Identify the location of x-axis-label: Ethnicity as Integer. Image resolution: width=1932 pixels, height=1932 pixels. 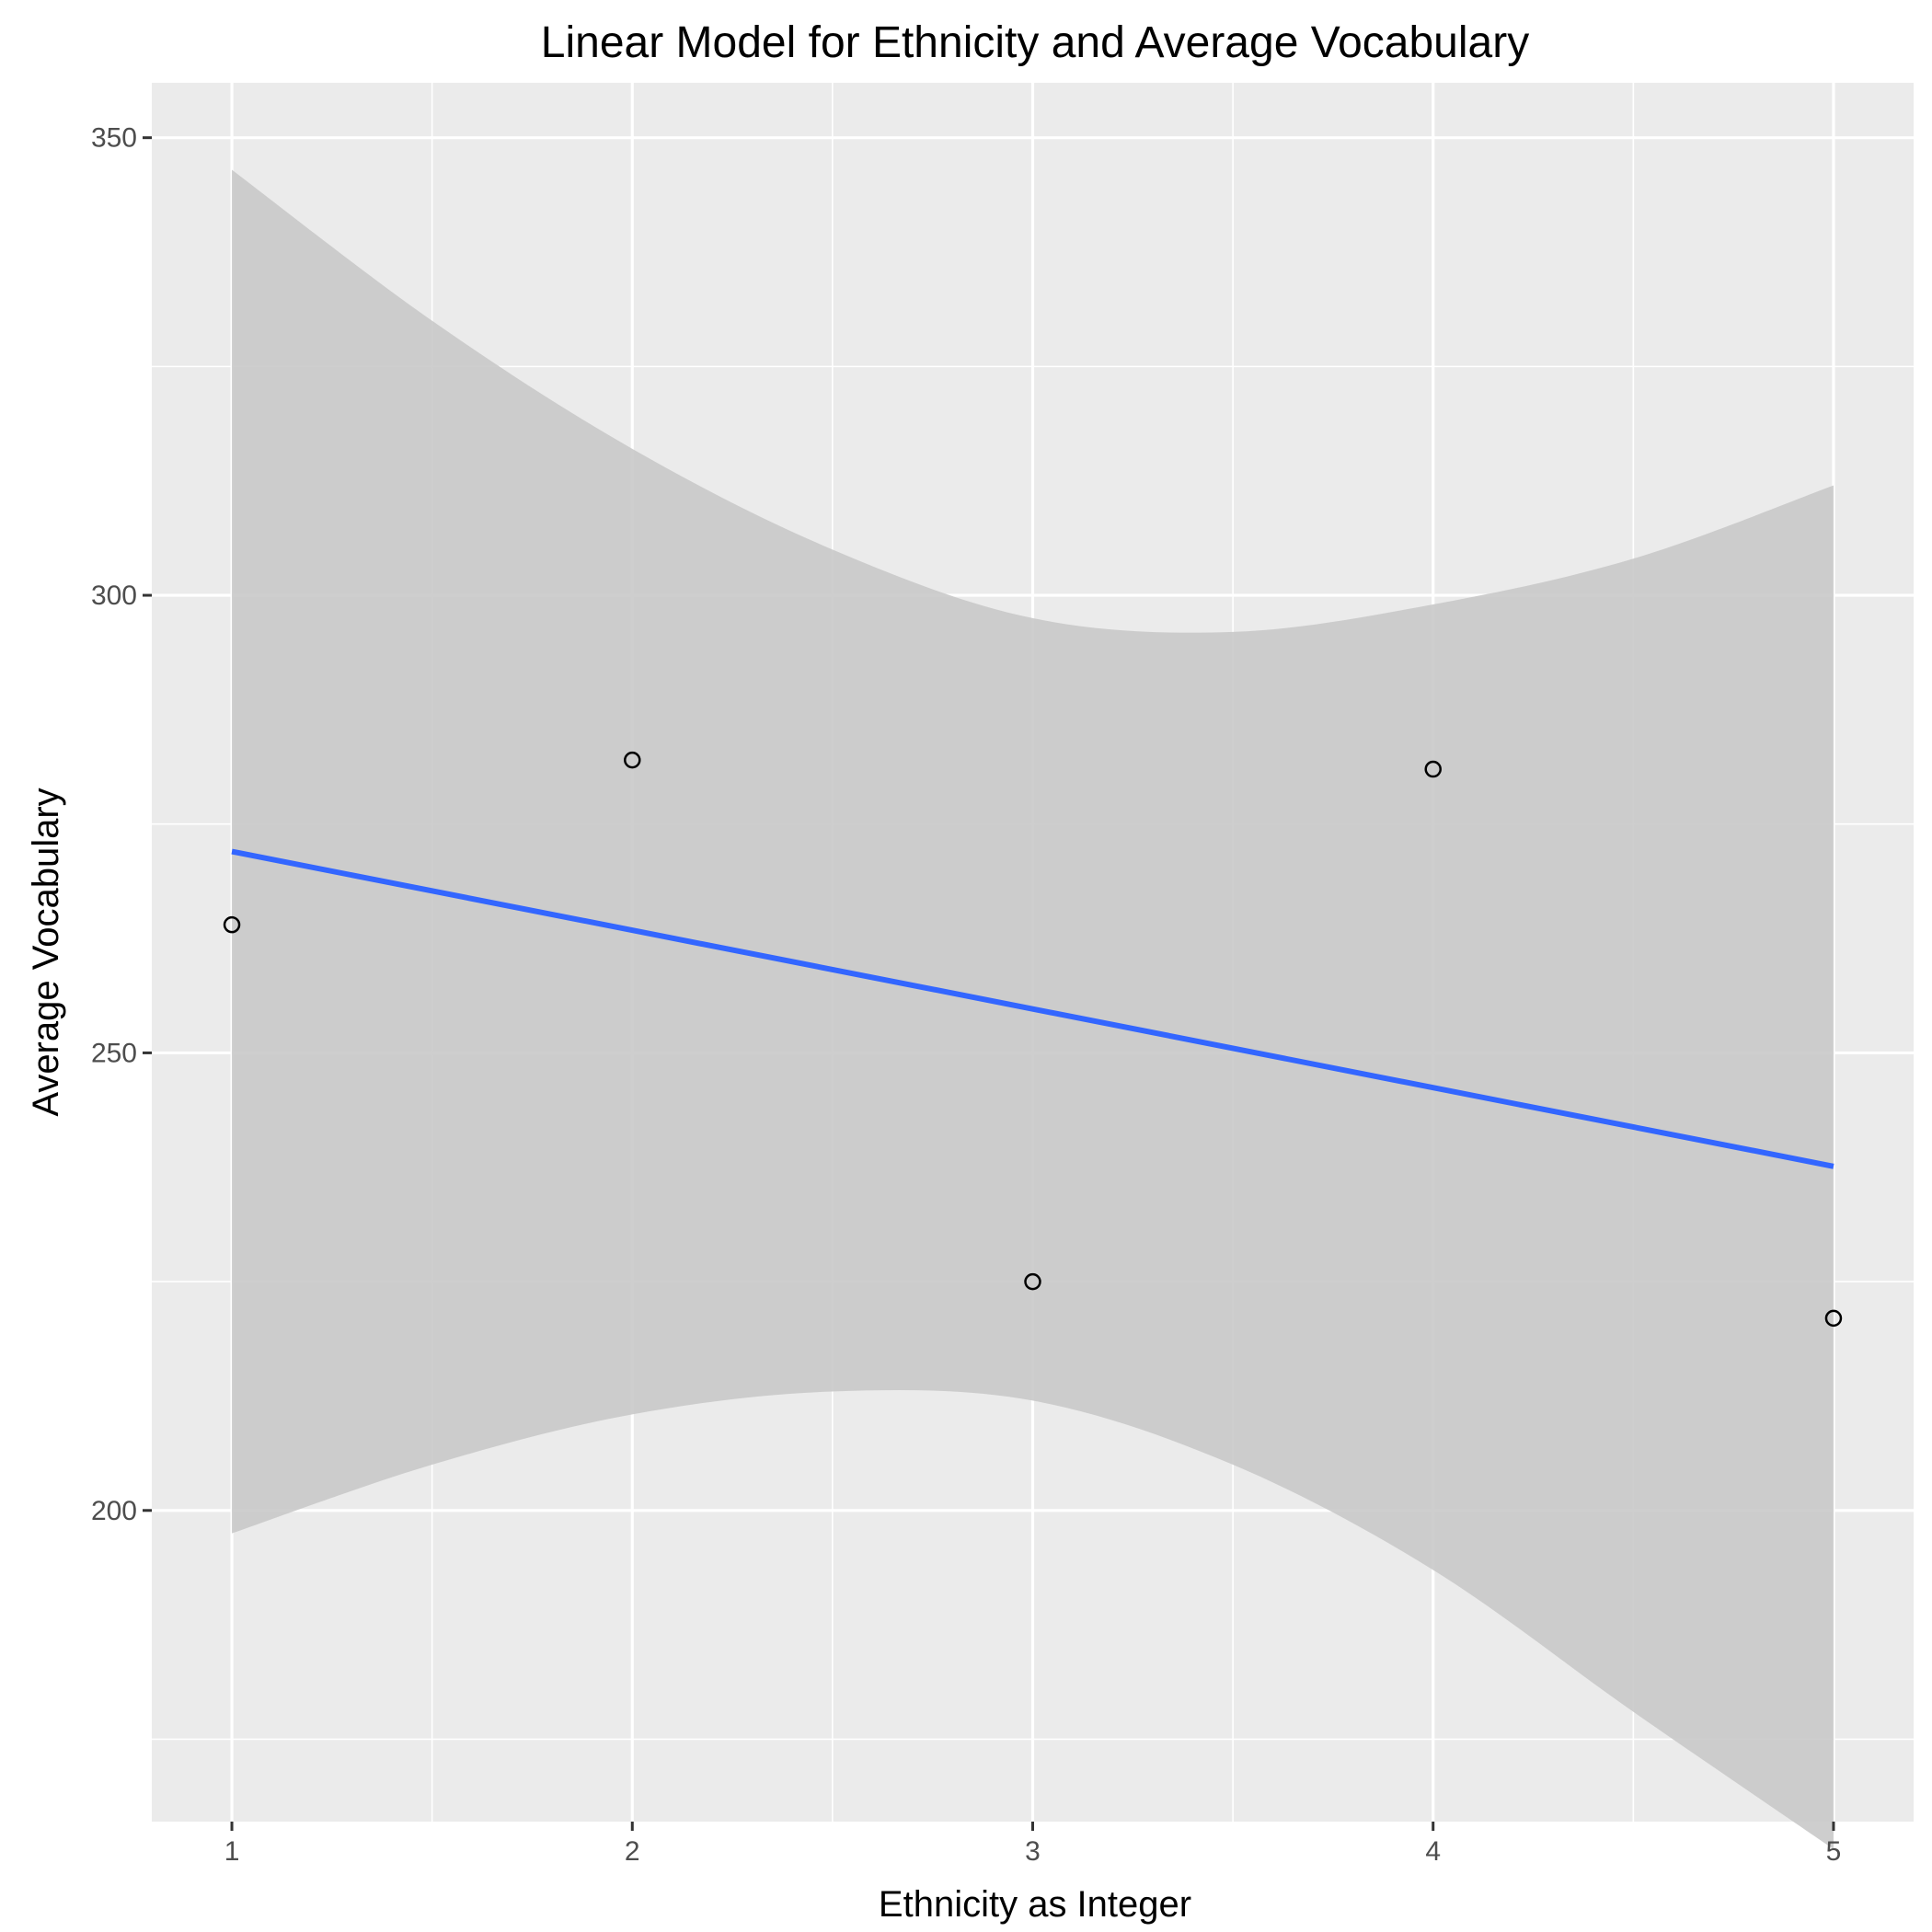
(1035, 1905).